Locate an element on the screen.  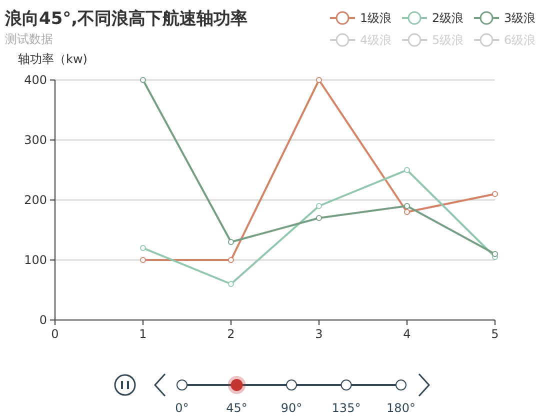
legend-label: 3级浪 is located at coordinates (520, 18).